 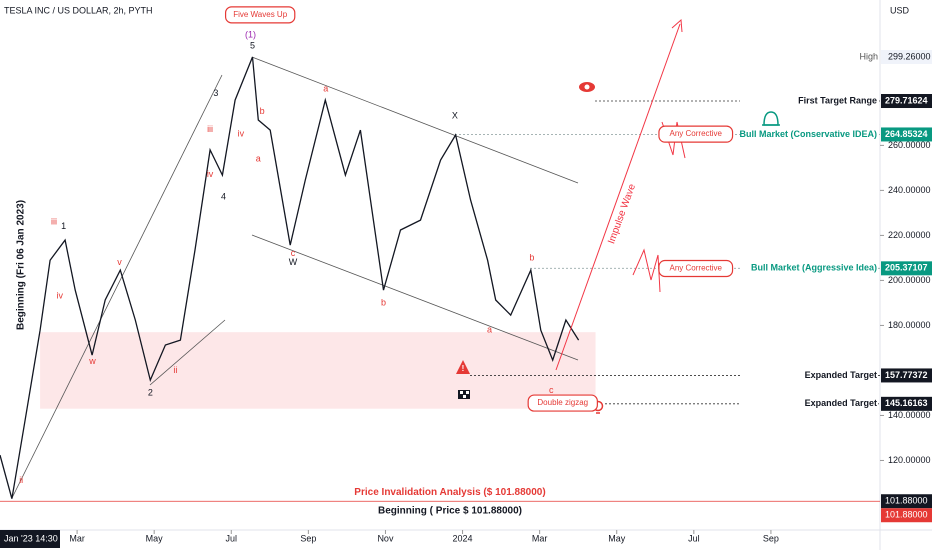 I want to click on wave-label: 3, so click(x=215, y=93).